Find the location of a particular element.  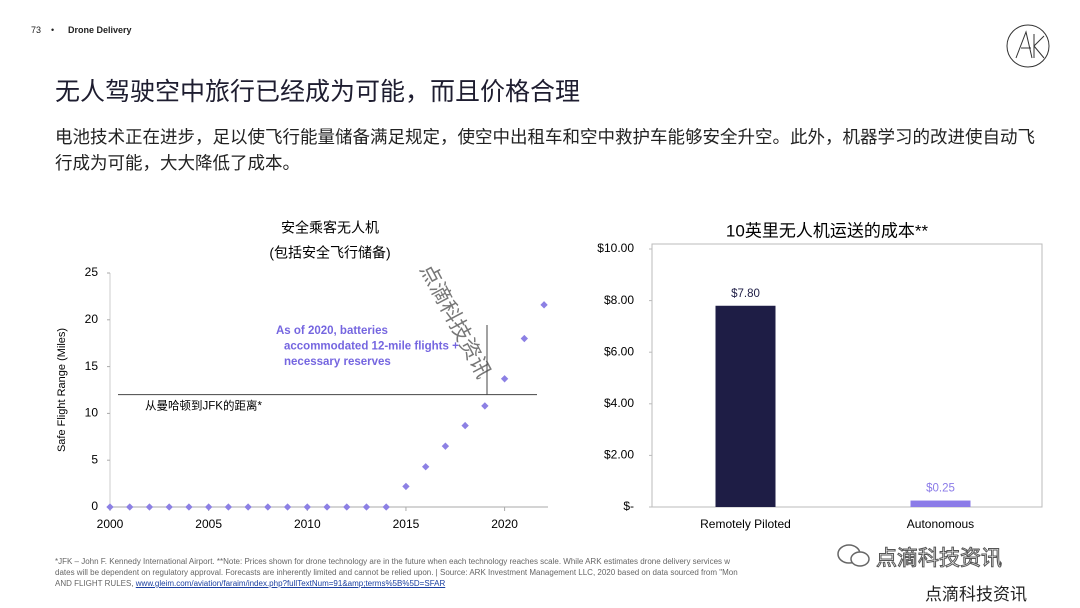

value-label: $0.25 is located at coordinates (940, 489).